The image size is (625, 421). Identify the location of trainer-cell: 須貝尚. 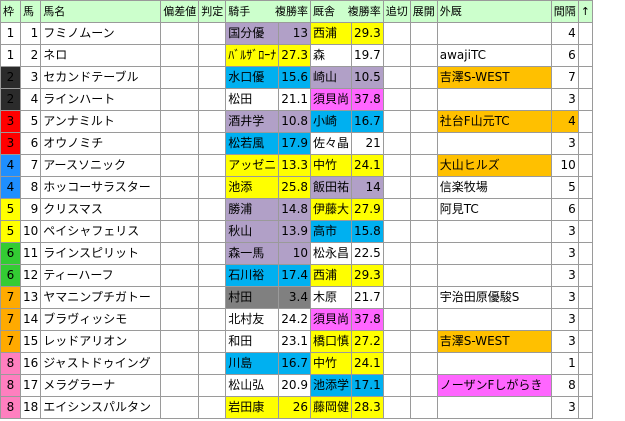
(331, 319).